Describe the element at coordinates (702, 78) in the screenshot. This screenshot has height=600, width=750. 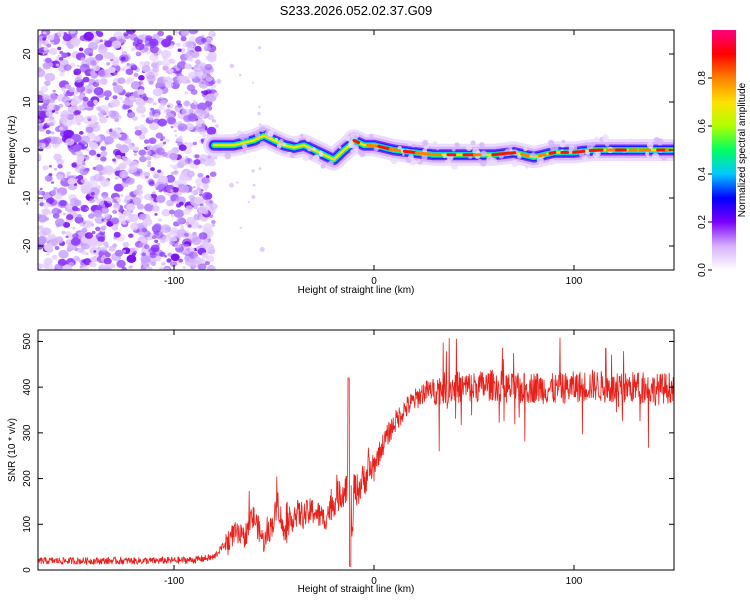
I see `colorbar-tick-label: 0.8` at that location.